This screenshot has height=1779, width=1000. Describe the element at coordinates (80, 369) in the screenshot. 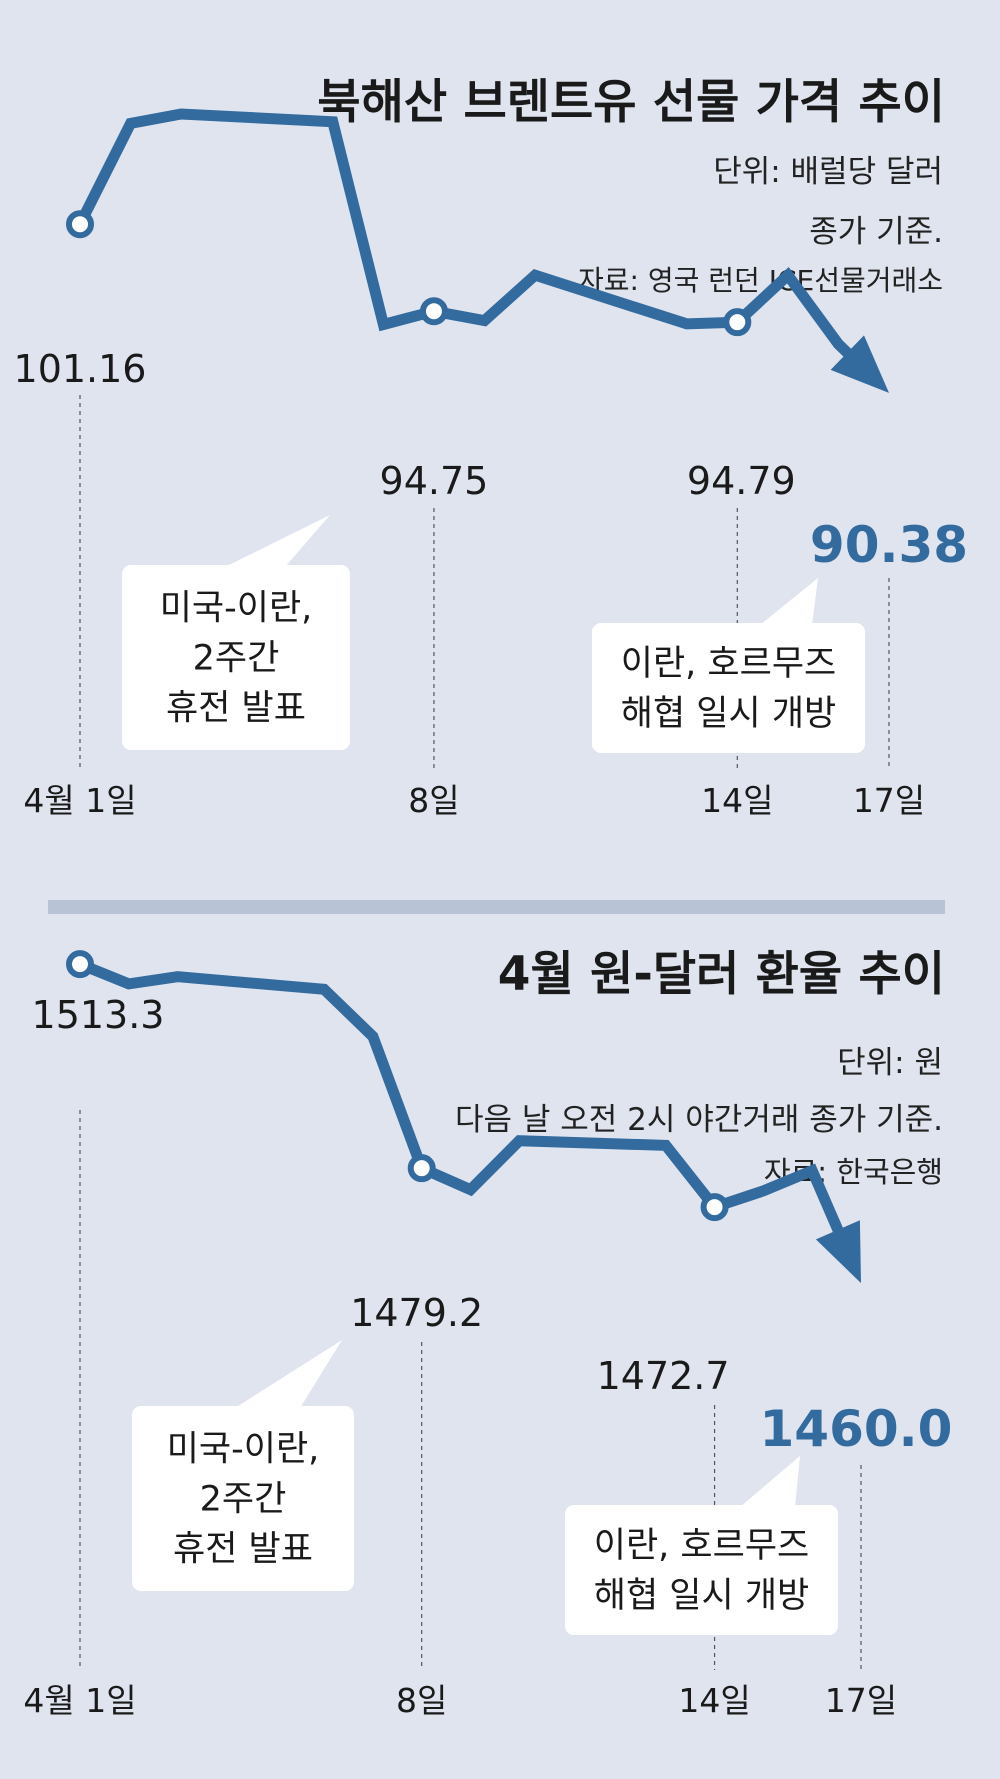

I see `data-label: 101.16` at that location.